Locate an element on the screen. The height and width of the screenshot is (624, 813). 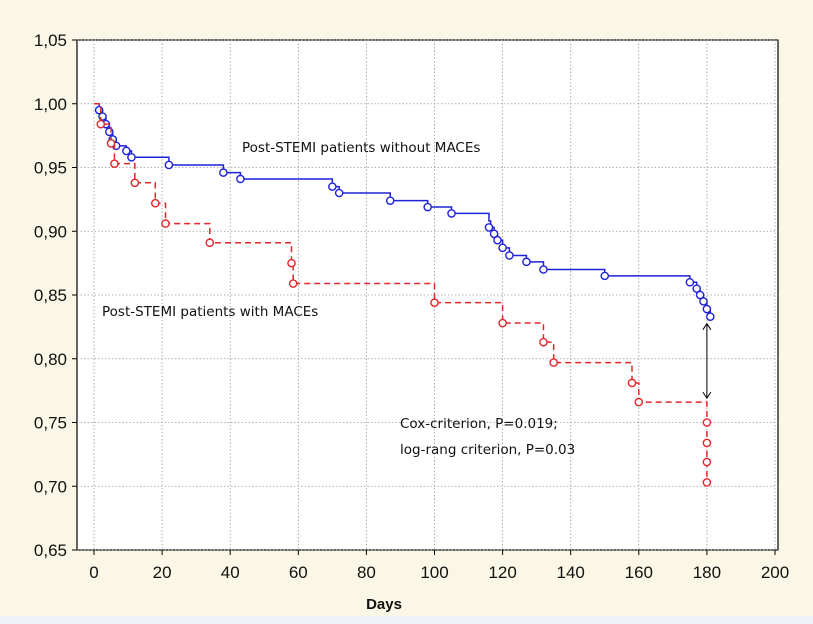
y-tick-label: 1,00 is located at coordinates (50, 104).